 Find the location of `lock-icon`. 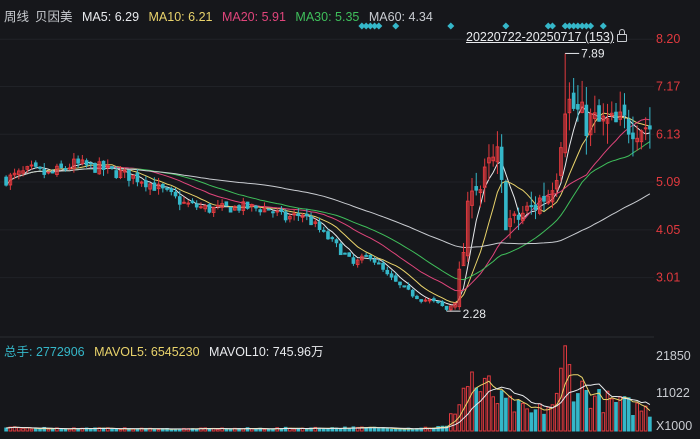

lock-icon is located at coordinates (622, 35).